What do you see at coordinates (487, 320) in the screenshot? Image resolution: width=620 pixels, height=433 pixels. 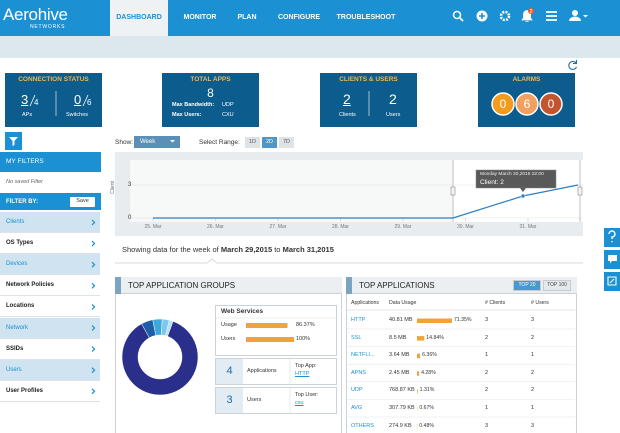 I see `app-clients: 3` at bounding box center [487, 320].